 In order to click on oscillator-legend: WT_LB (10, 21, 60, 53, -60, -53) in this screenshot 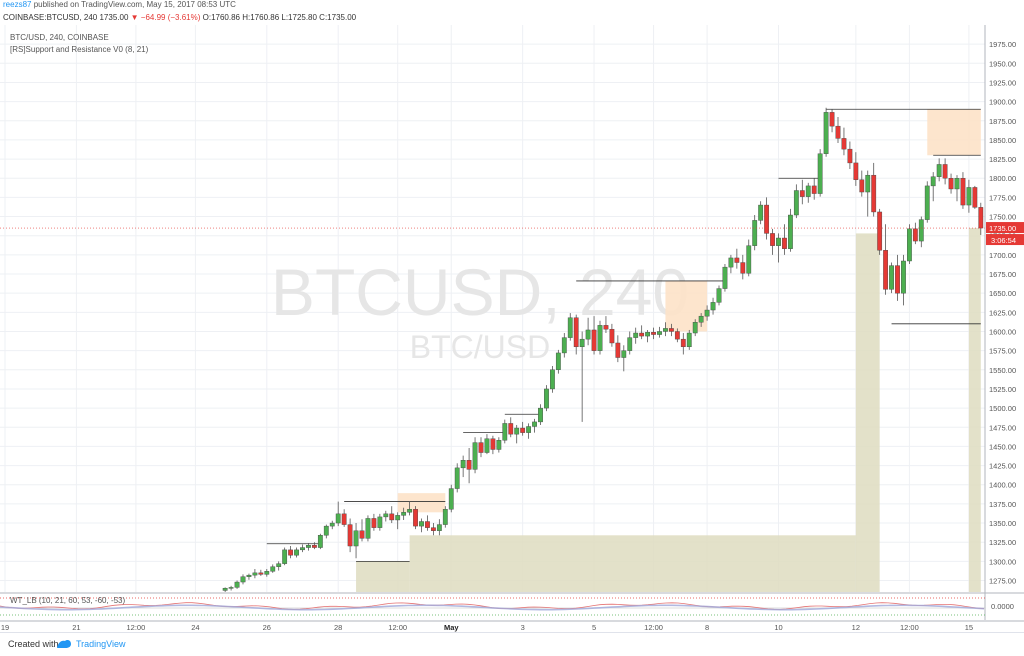, I will do `click(68, 600)`.